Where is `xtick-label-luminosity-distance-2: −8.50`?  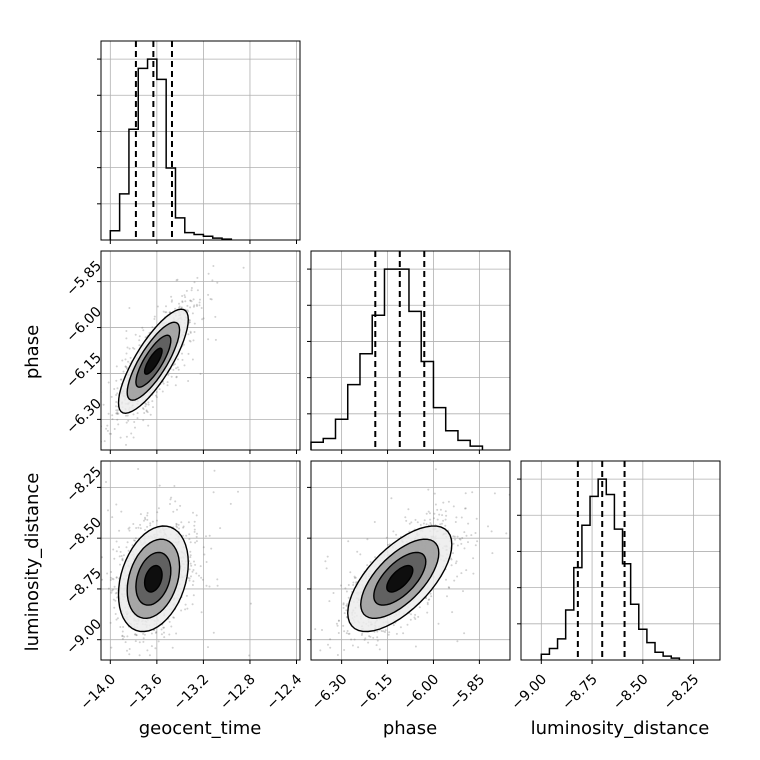
xtick-label-luminosity-distance-2: −8.50 is located at coordinates (631, 693).